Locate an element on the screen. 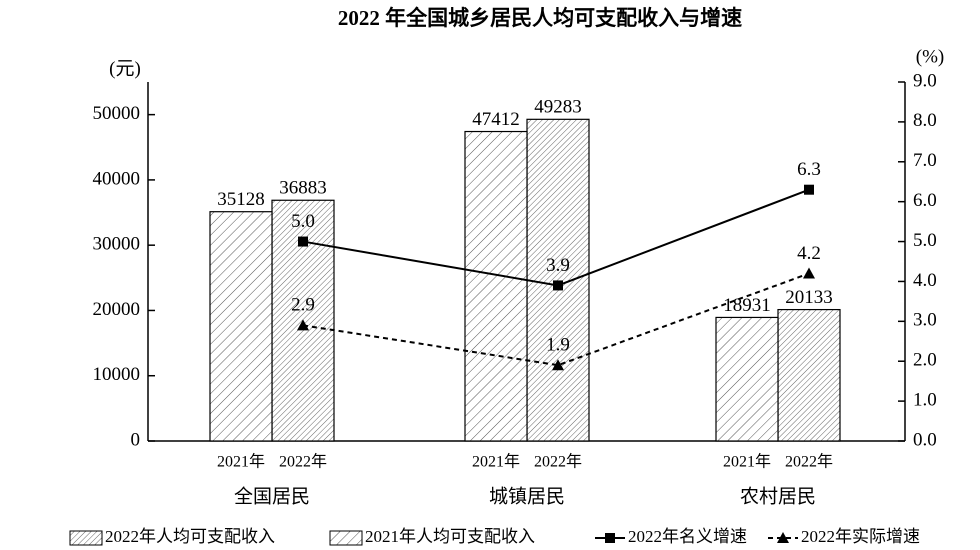 This screenshot has height=550, width=980. bar-value-label: 47412 is located at coordinates (496, 119).